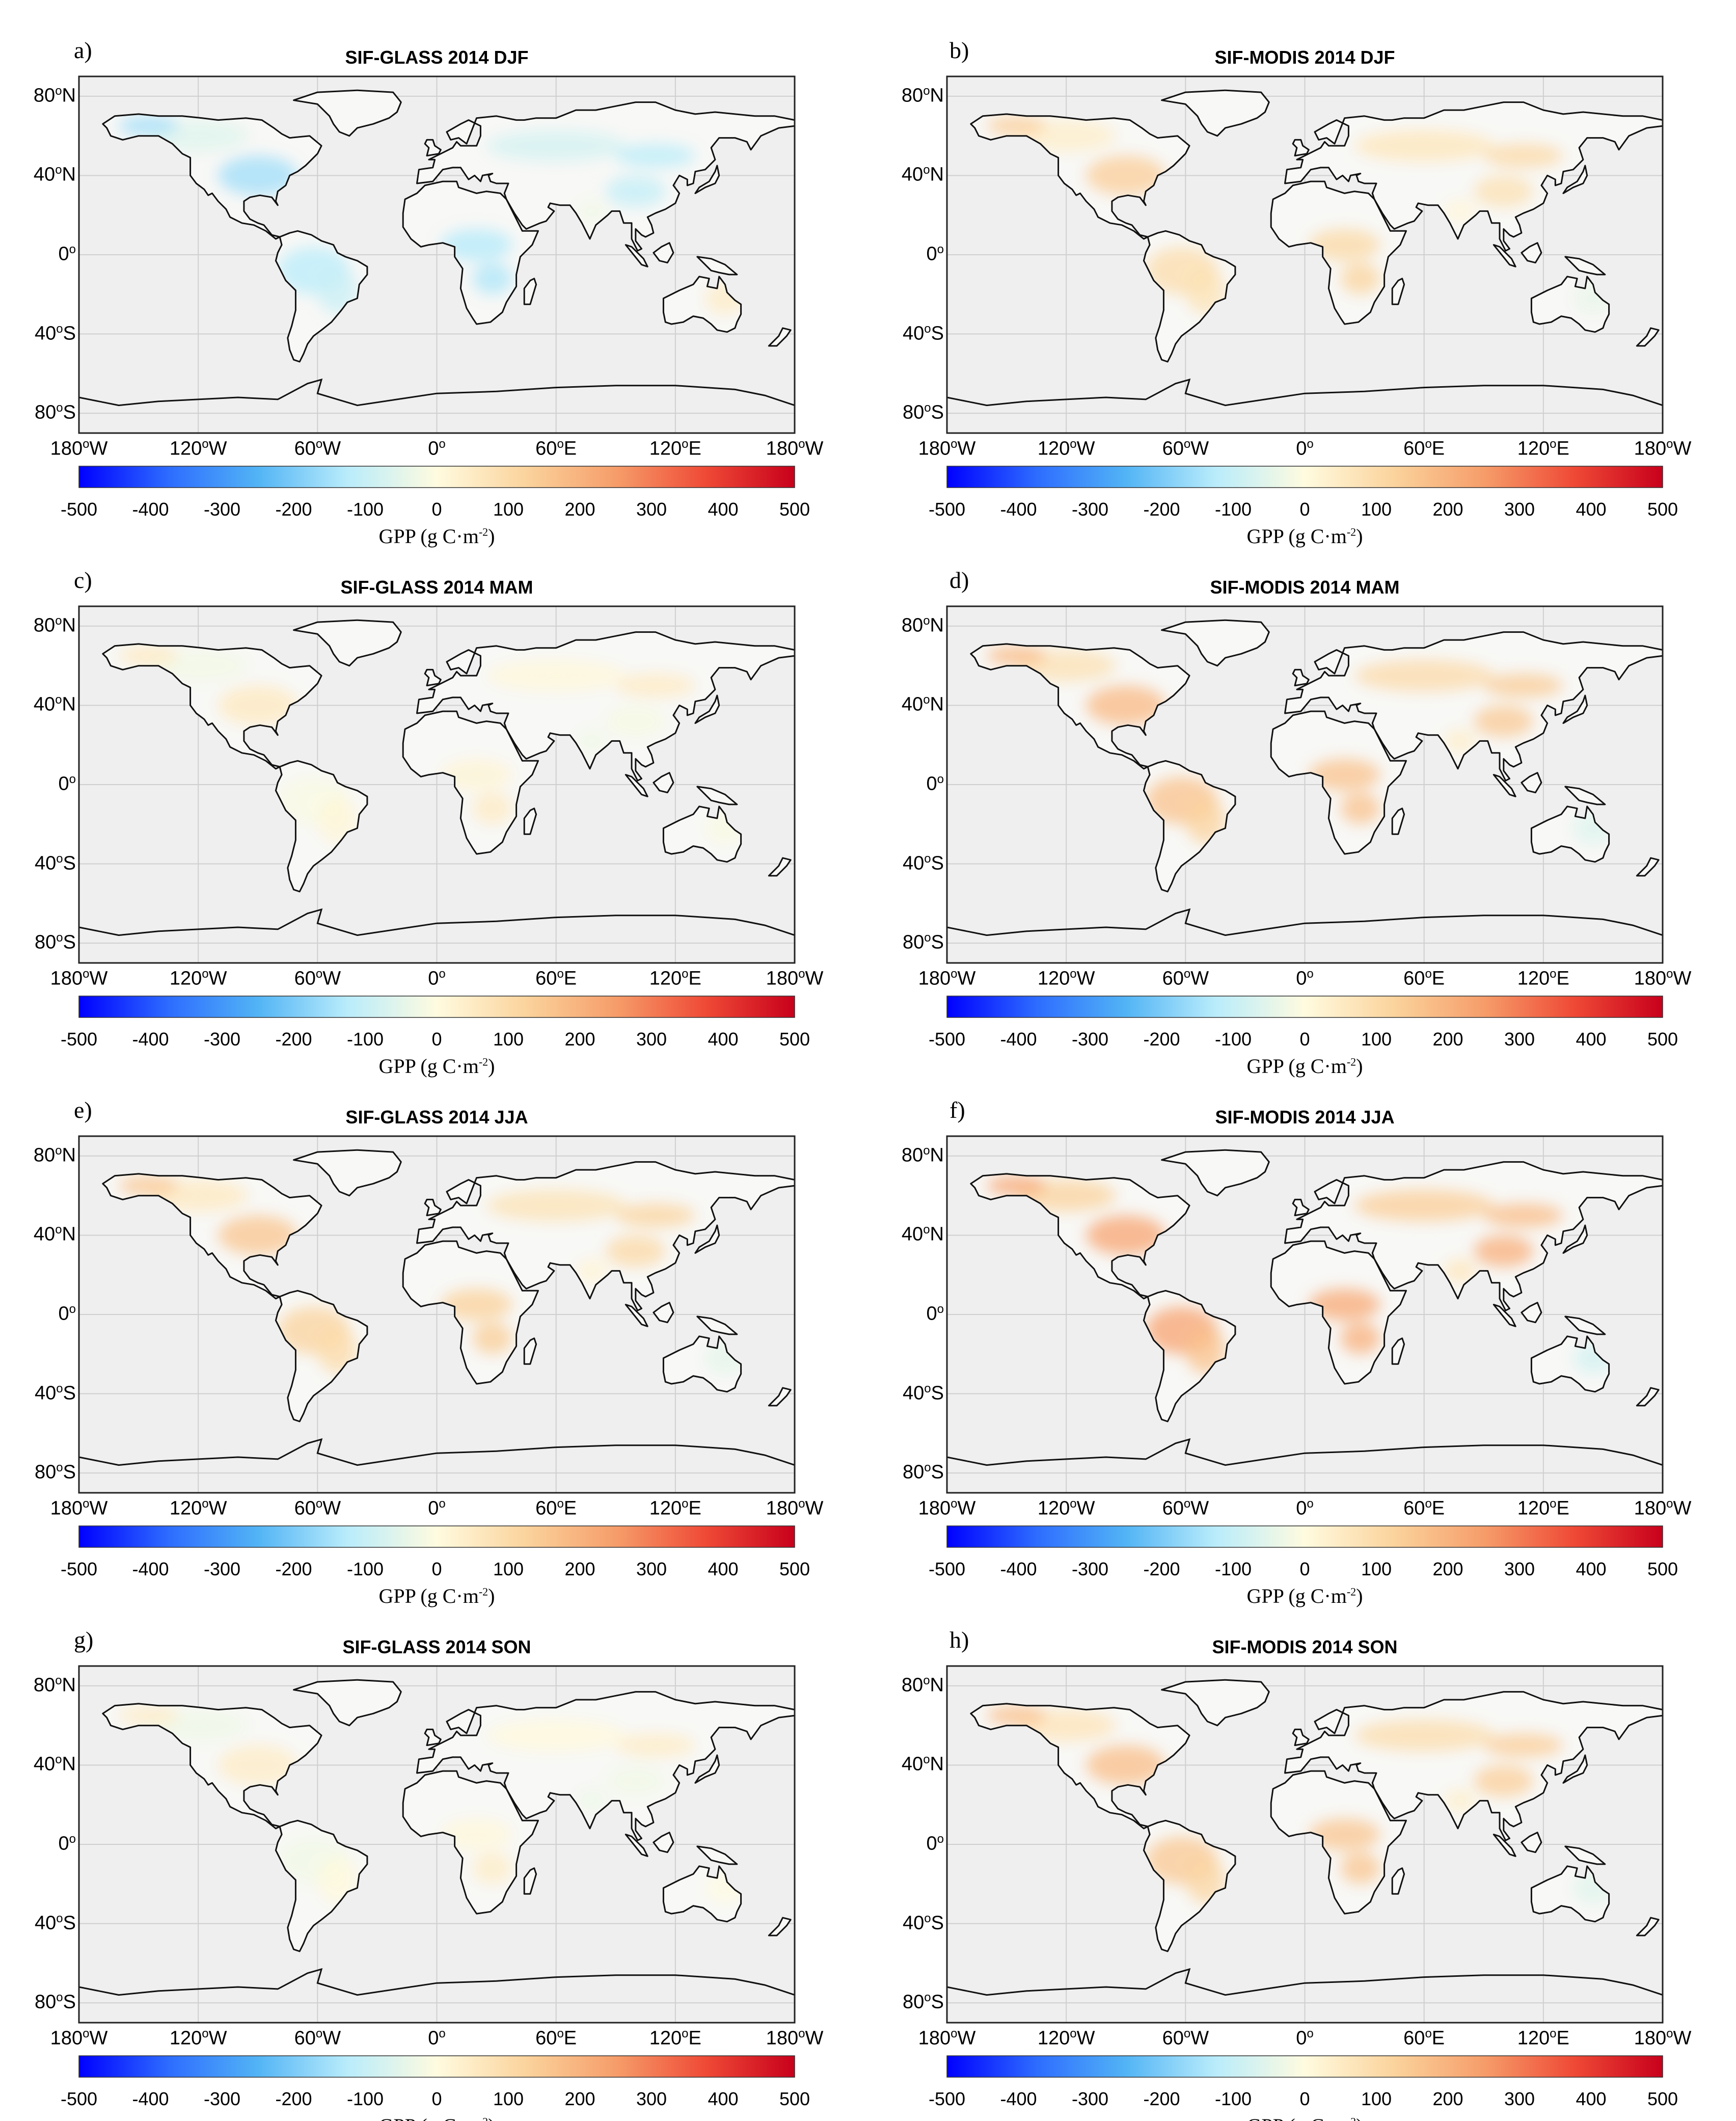 This screenshot has height=2121, width=1736. What do you see at coordinates (83, 1110) in the screenshot?
I see `panel-label: e)` at bounding box center [83, 1110].